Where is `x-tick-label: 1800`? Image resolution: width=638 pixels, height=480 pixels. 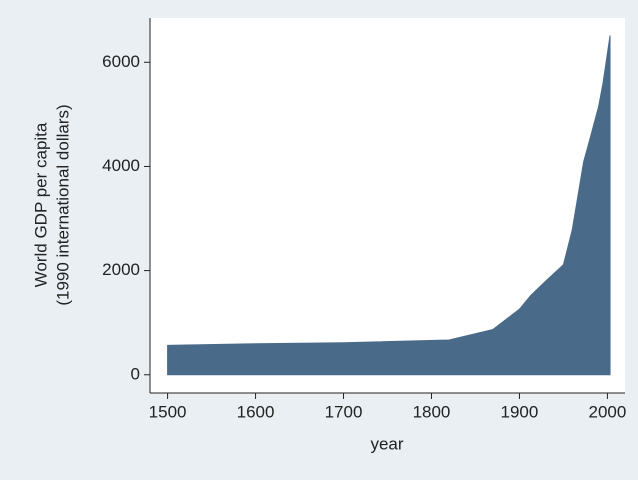
x-tick-label: 1800 is located at coordinates (432, 411).